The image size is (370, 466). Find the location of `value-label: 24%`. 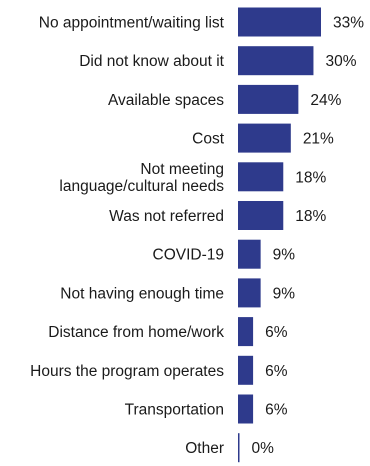

value-label: 24% is located at coordinates (325, 100).